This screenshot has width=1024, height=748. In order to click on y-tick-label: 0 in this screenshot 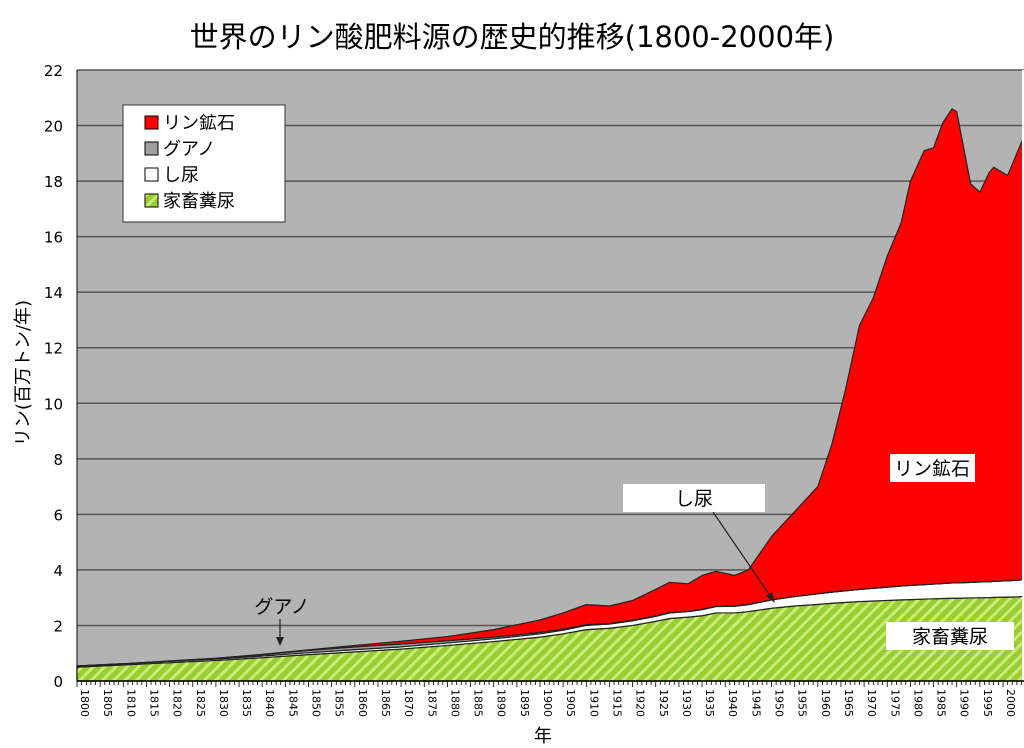, I will do `click(58, 682)`.